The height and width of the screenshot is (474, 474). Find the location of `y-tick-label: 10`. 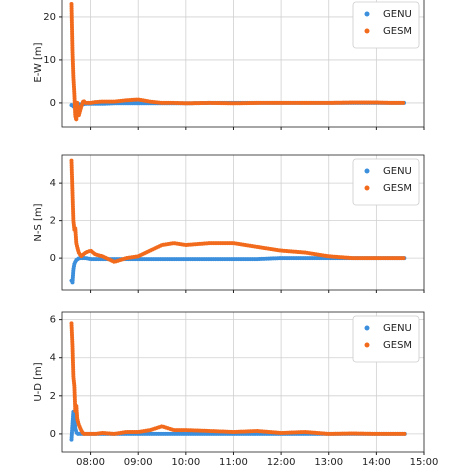

y-tick-label: 10 is located at coordinates (49, 60).